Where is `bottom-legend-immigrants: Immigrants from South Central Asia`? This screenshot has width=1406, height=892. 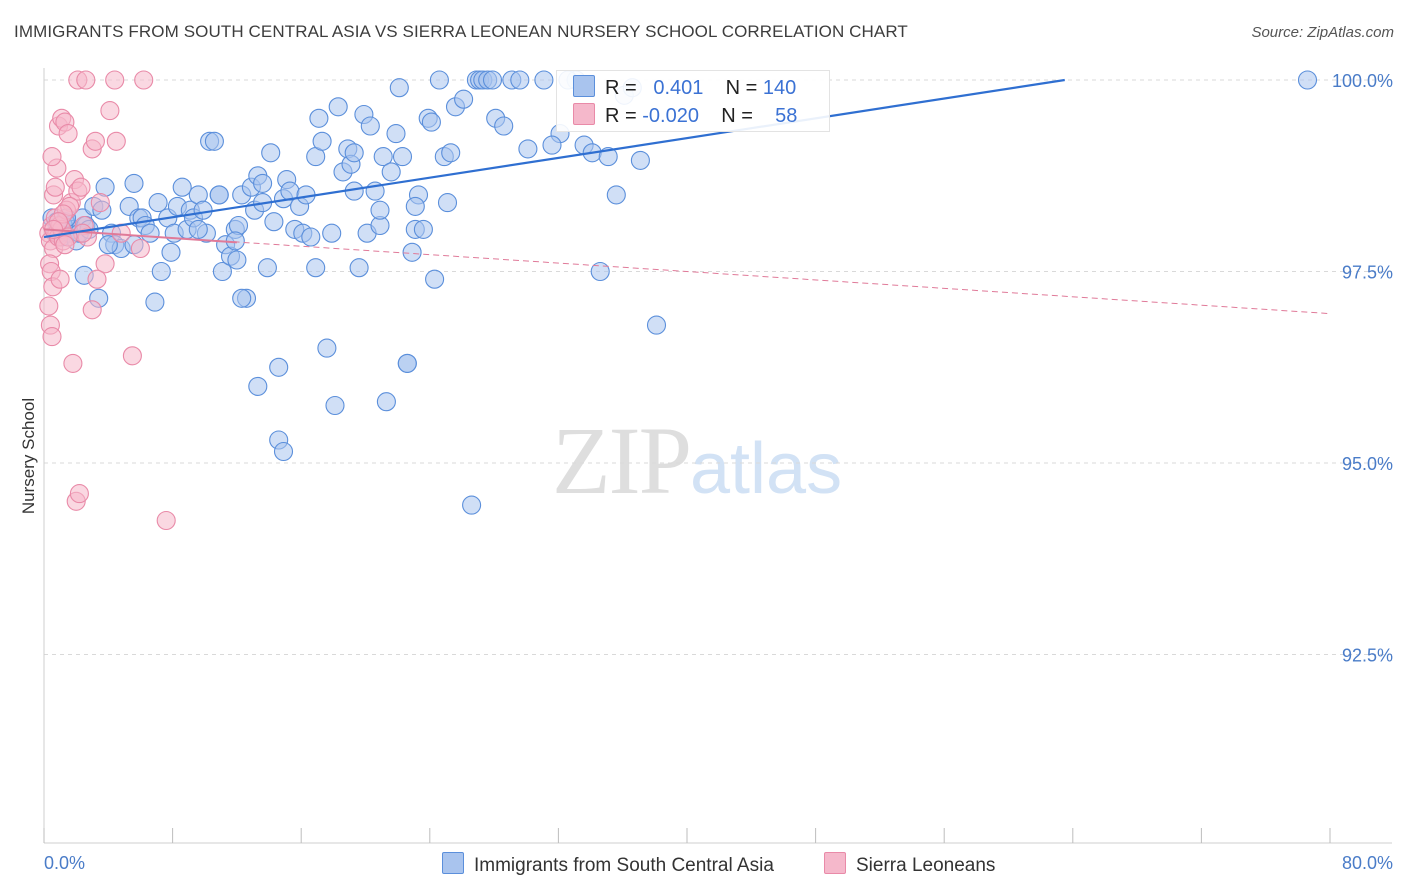 bottom-legend-immigrants: Immigrants from South Central Asia is located at coordinates (608, 864).